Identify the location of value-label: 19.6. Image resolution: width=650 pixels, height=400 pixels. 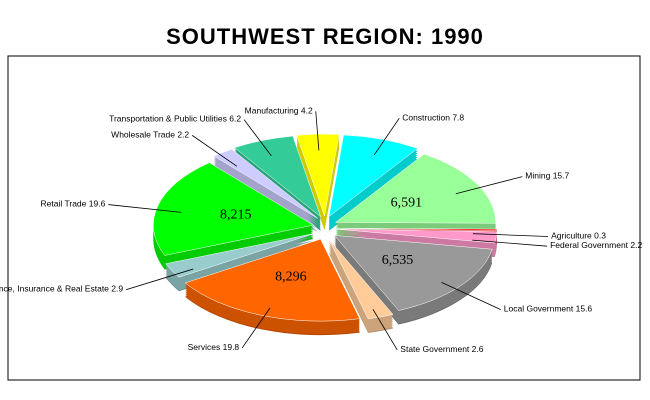
(97, 204).